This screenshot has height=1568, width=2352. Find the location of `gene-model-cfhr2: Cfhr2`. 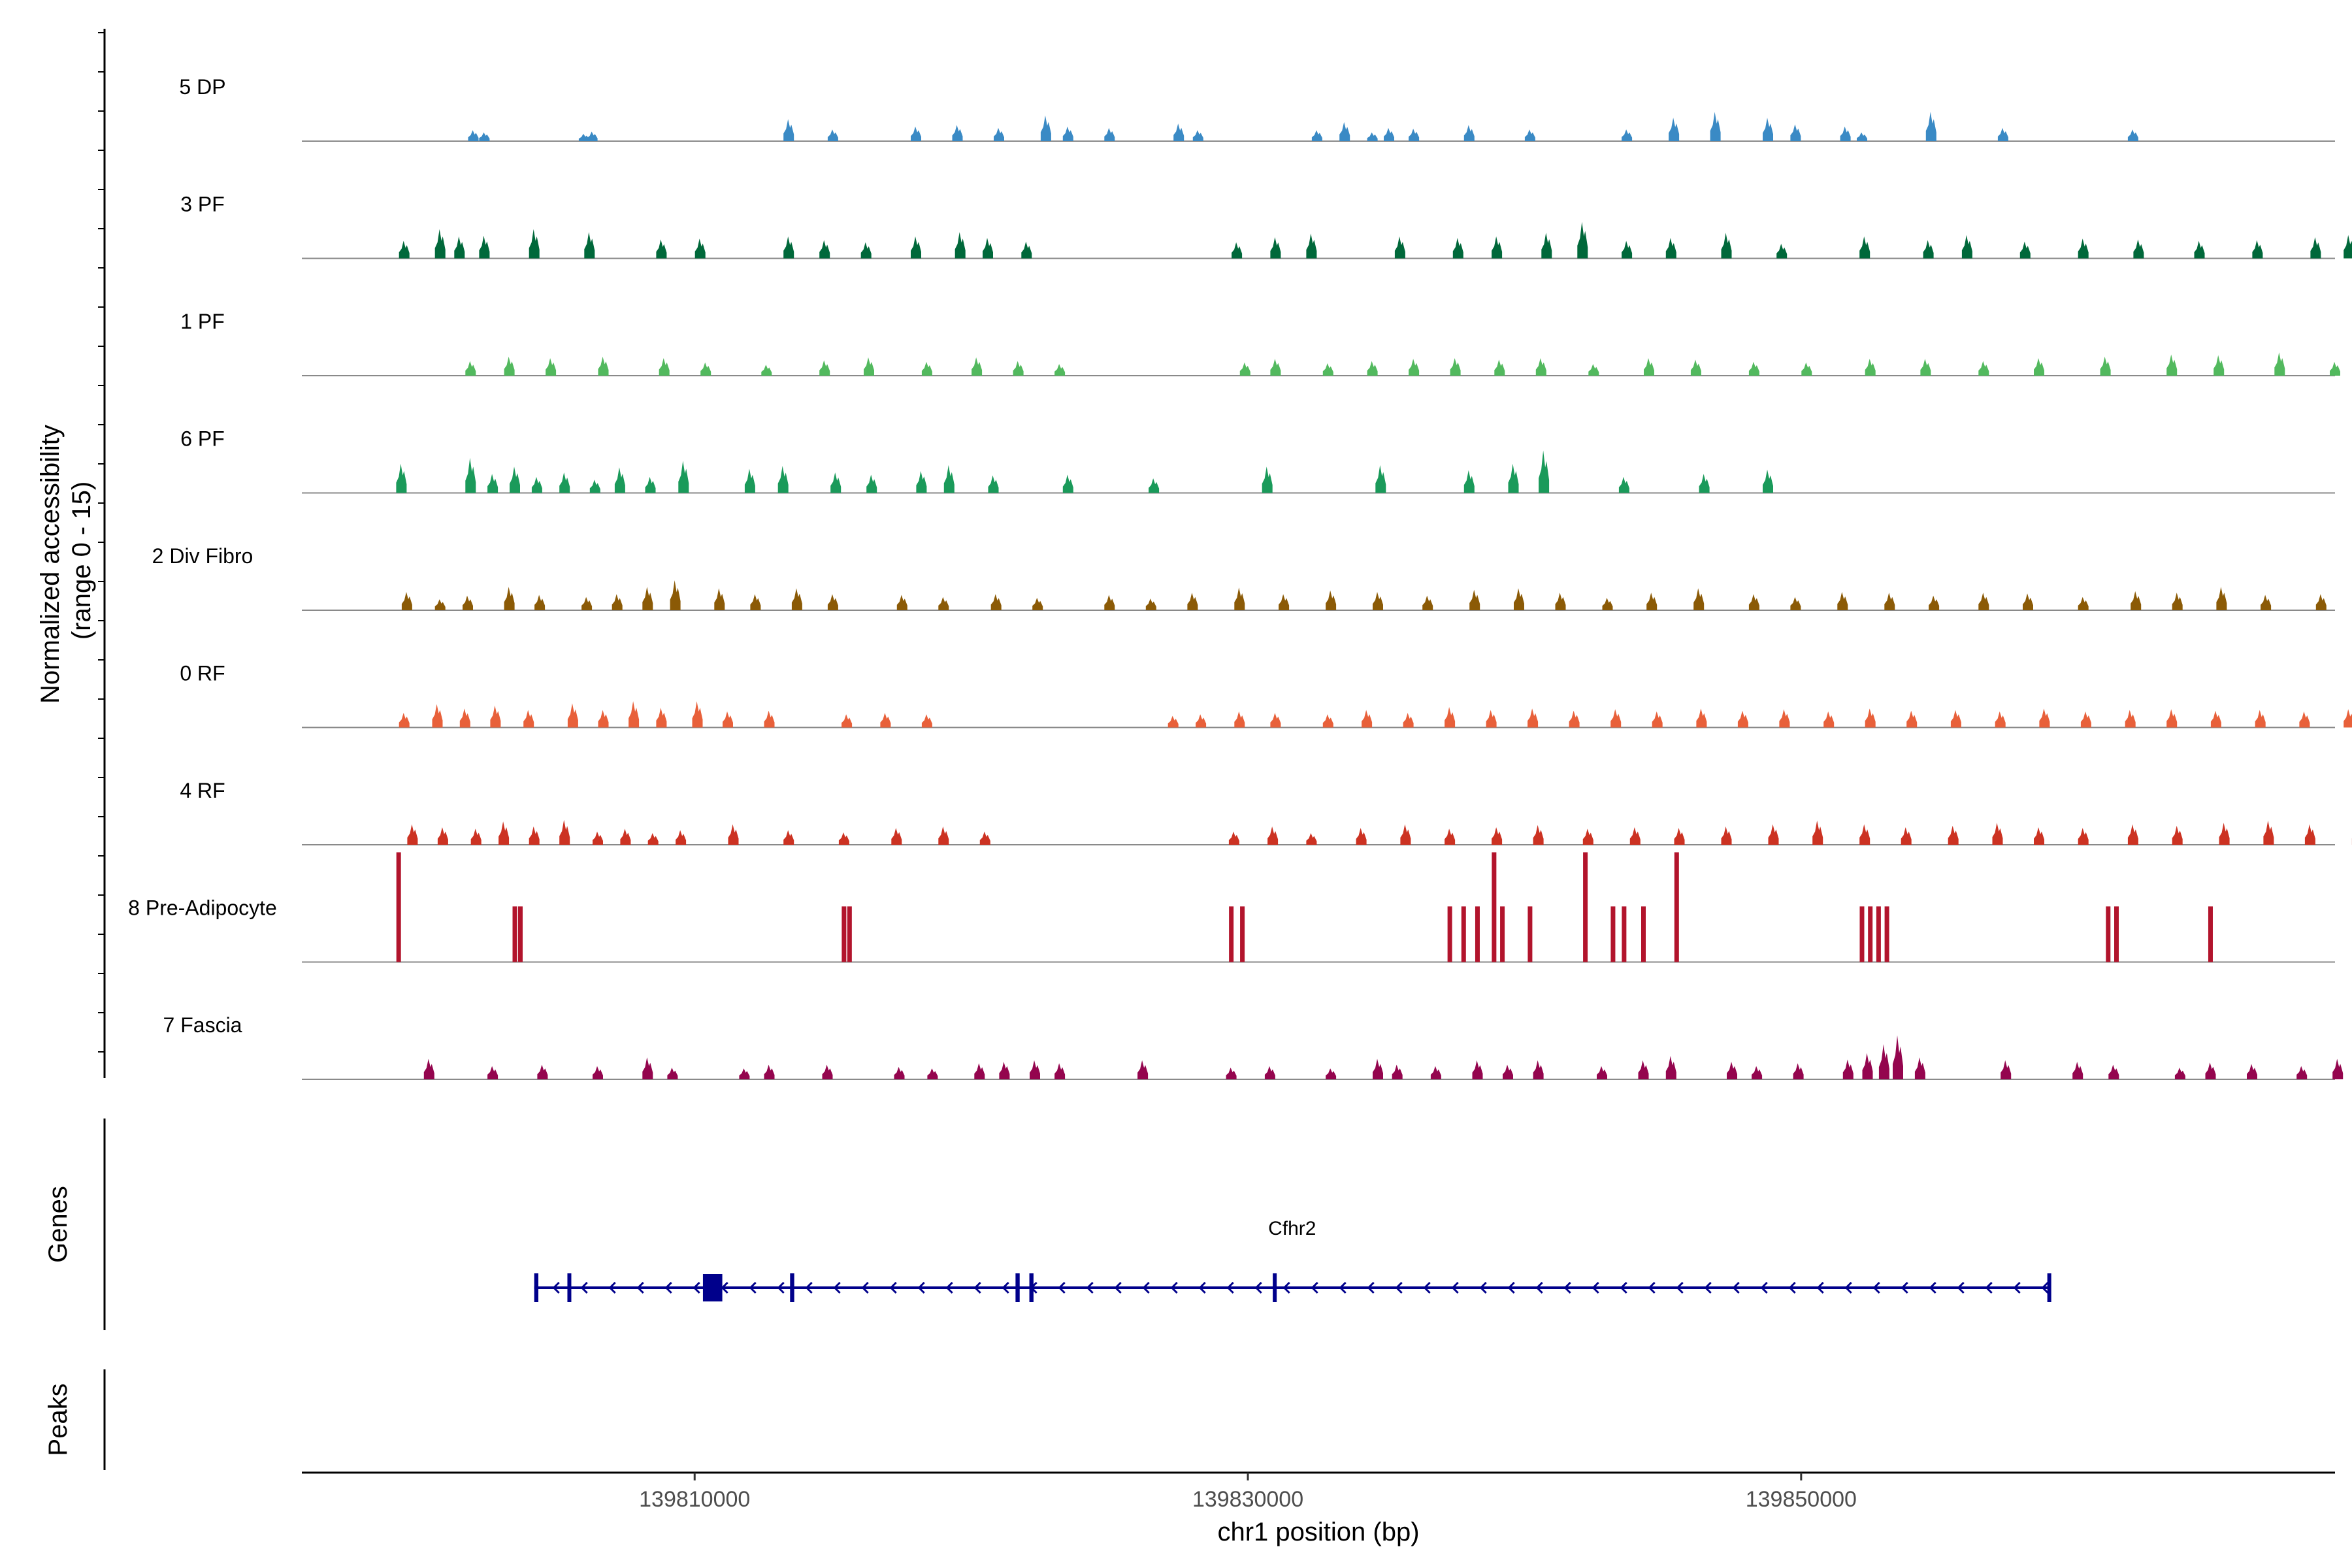

gene-model-cfhr2: Cfhr2 is located at coordinates (1292, 1260).